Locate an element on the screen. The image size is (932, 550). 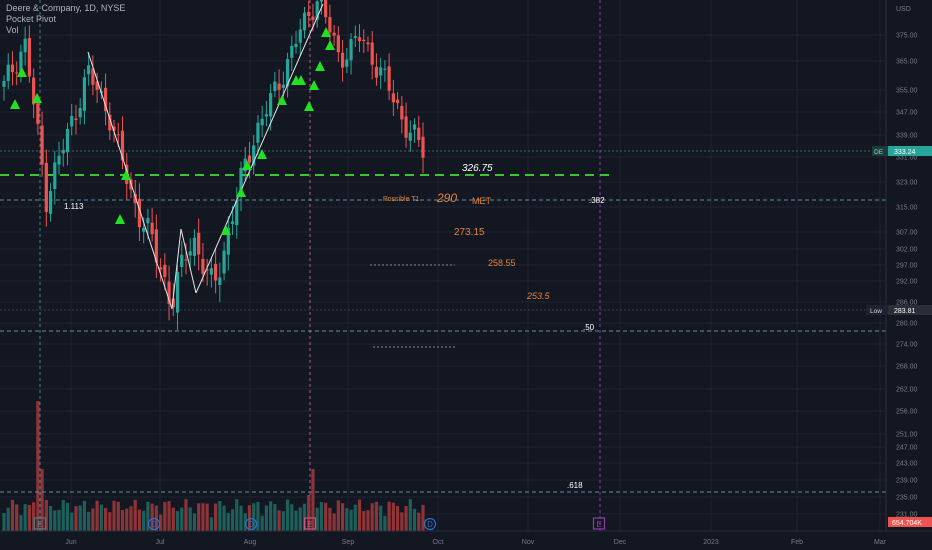
y-tick-label: 292.00 is located at coordinates (907, 282).